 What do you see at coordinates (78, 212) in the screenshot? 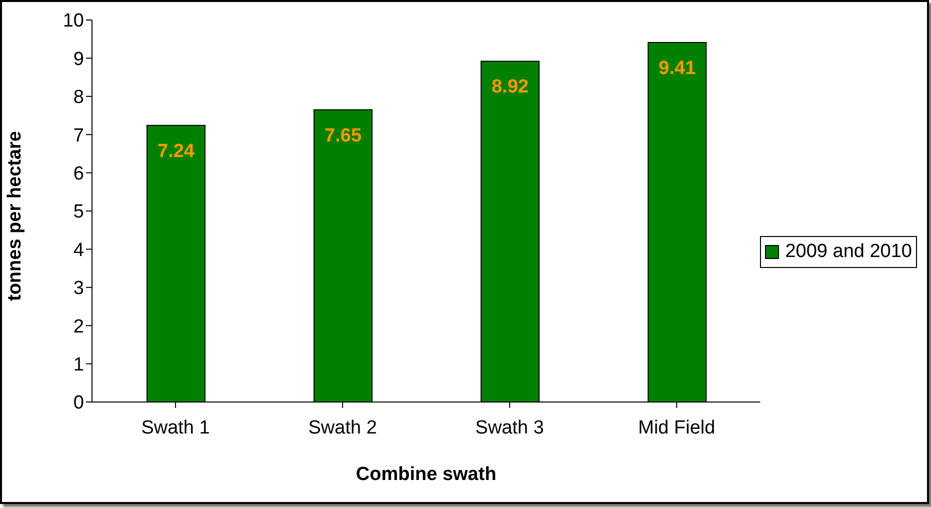
I see `y-tick-label: 5` at bounding box center [78, 212].